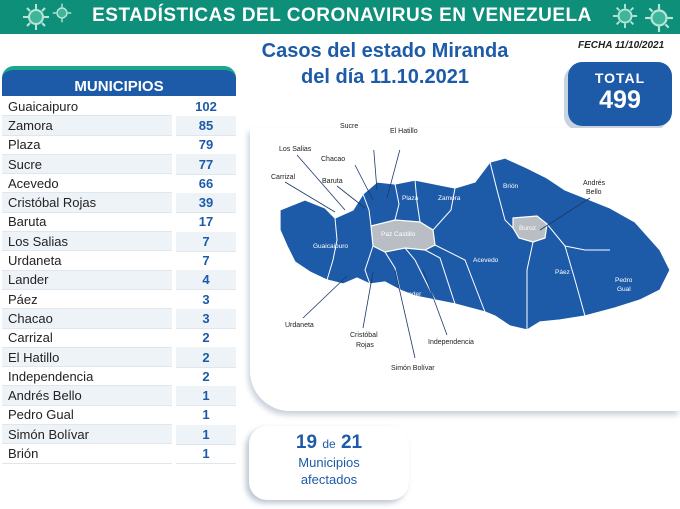 The image size is (680, 509). I want to click on map-label-andres-bello-2: Bello, so click(594, 192).